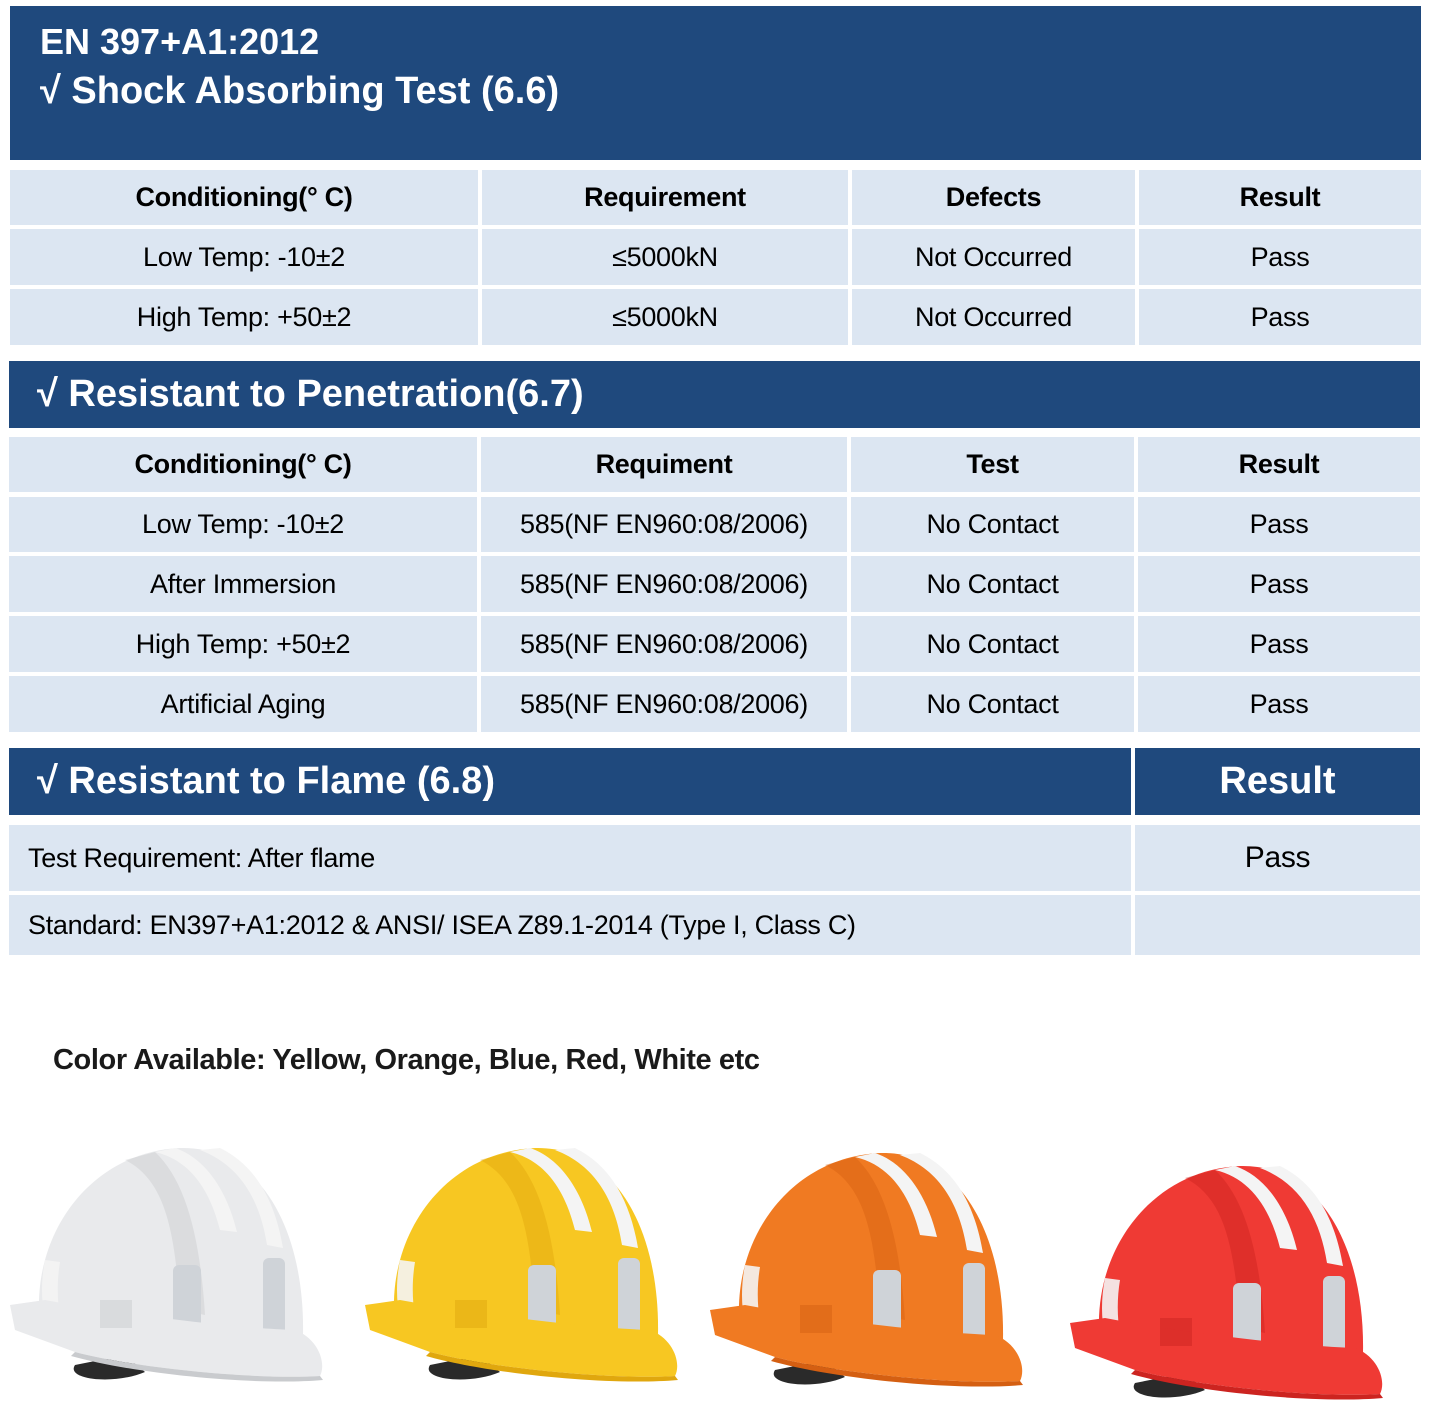  I want to click on flame-section-title: √ Resistant to Flame (6.8), so click(570, 781).